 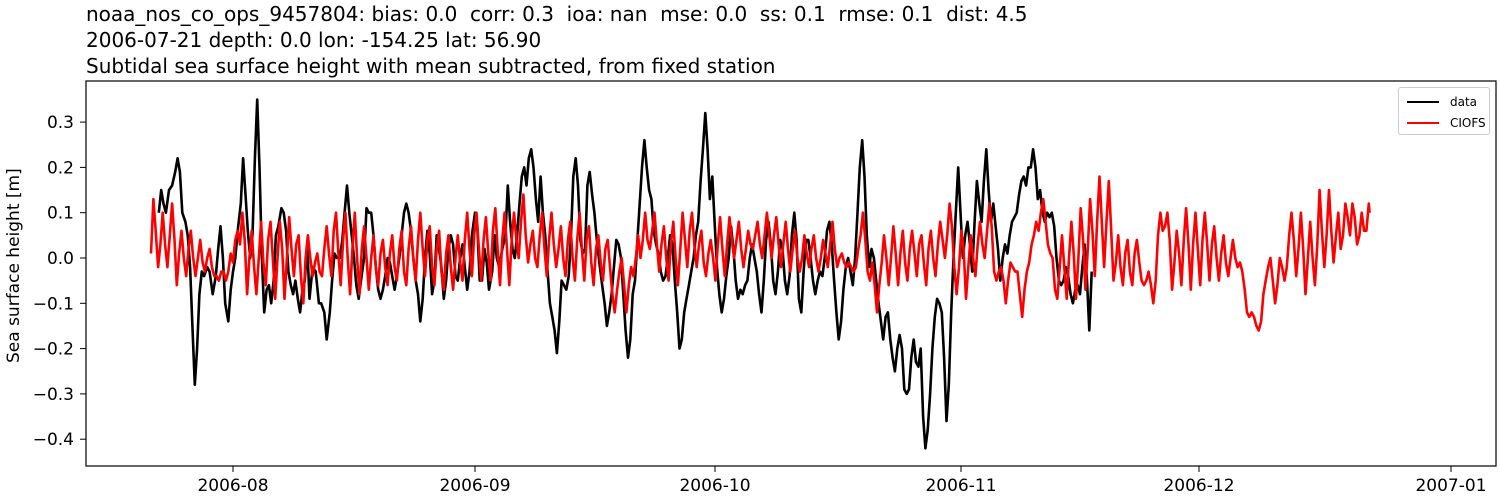 I want to click on y-tick-label: −0.4, so click(x=53, y=440).